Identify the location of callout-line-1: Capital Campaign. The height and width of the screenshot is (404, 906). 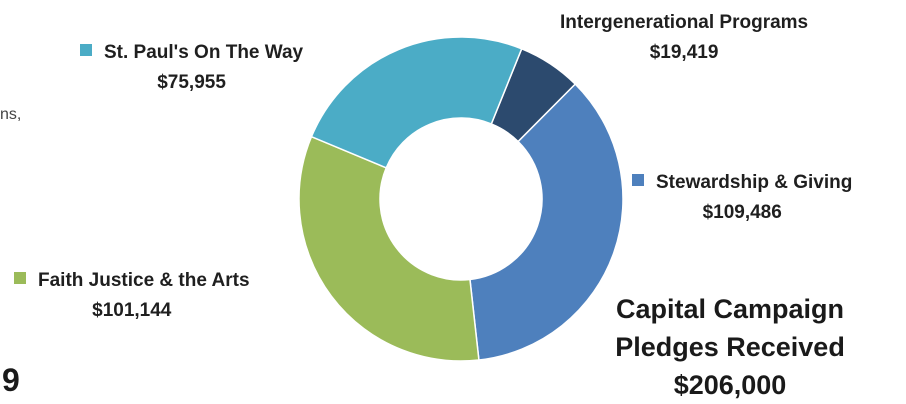
(730, 309).